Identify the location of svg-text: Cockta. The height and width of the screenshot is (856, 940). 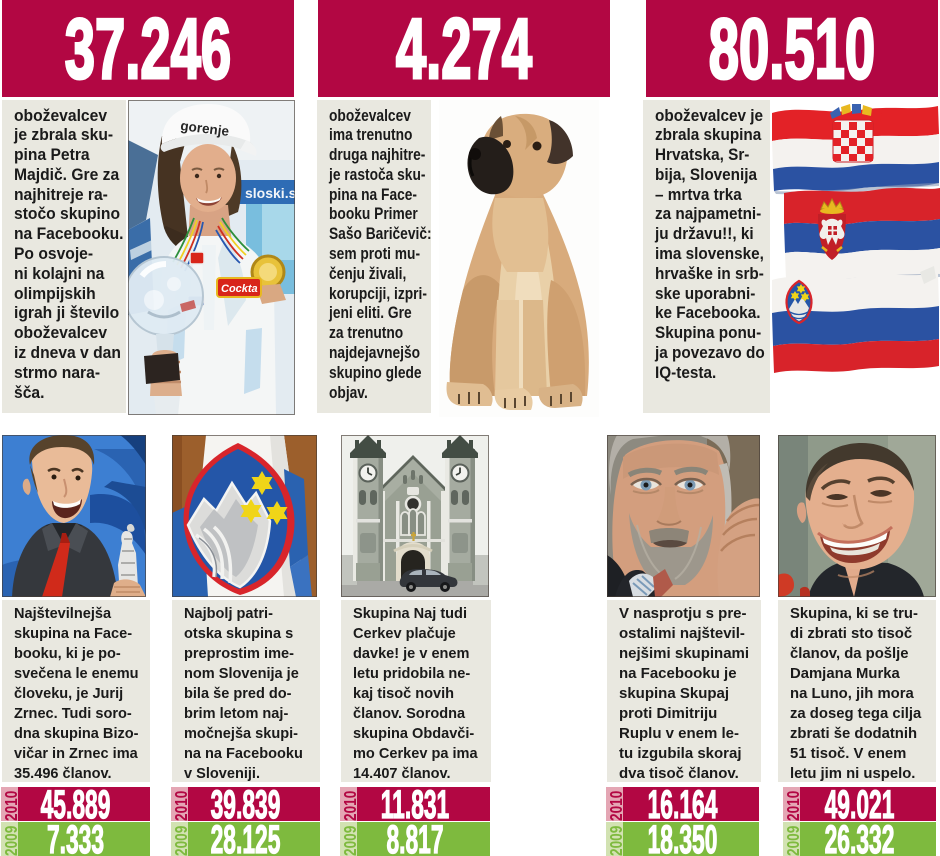
(239, 289).